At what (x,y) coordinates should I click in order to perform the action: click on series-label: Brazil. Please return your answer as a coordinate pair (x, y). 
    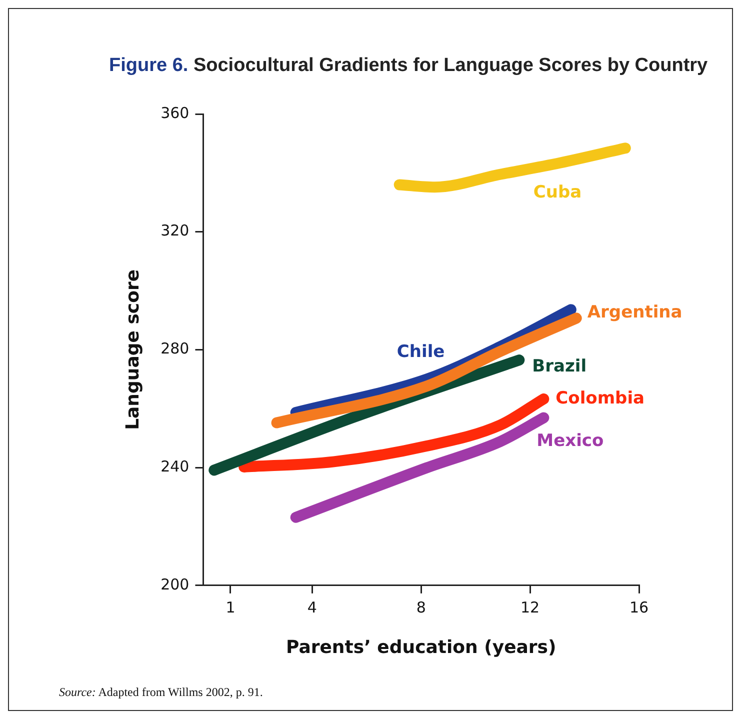
    Looking at the image, I should click on (559, 366).